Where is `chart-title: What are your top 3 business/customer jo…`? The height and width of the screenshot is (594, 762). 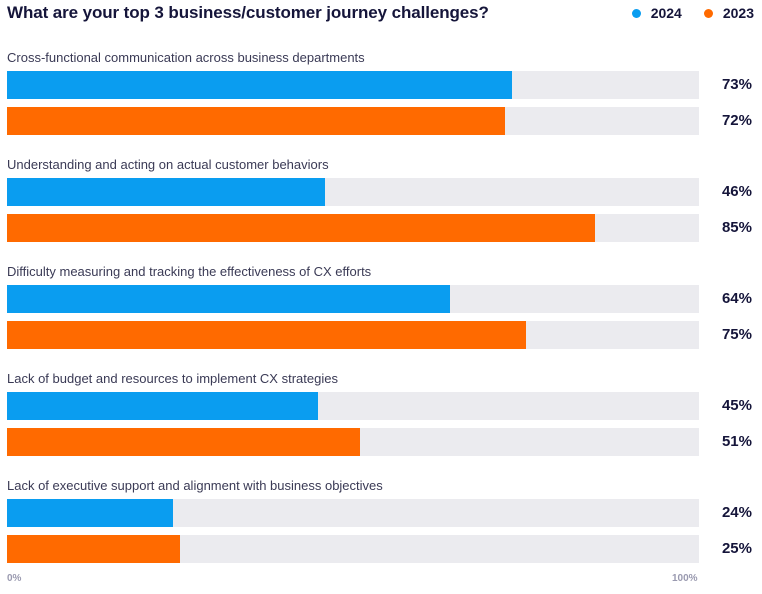
chart-title: What are your top 3 business/customer jo… is located at coordinates (248, 12).